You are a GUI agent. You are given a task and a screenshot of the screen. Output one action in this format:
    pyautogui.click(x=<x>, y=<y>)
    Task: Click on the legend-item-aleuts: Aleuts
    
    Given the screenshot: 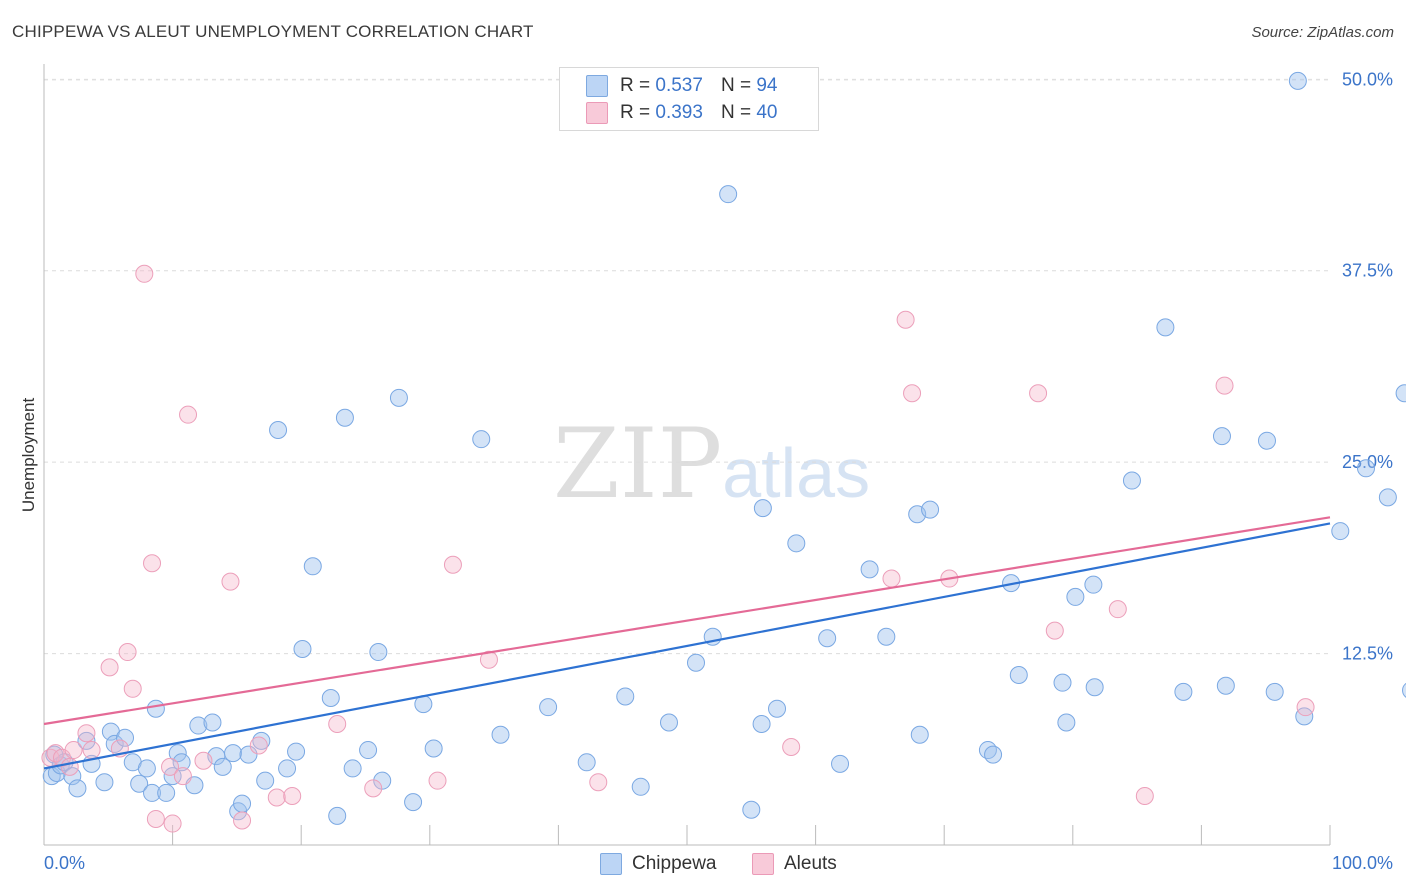 What is the action you would take?
    pyautogui.click(x=794, y=864)
    